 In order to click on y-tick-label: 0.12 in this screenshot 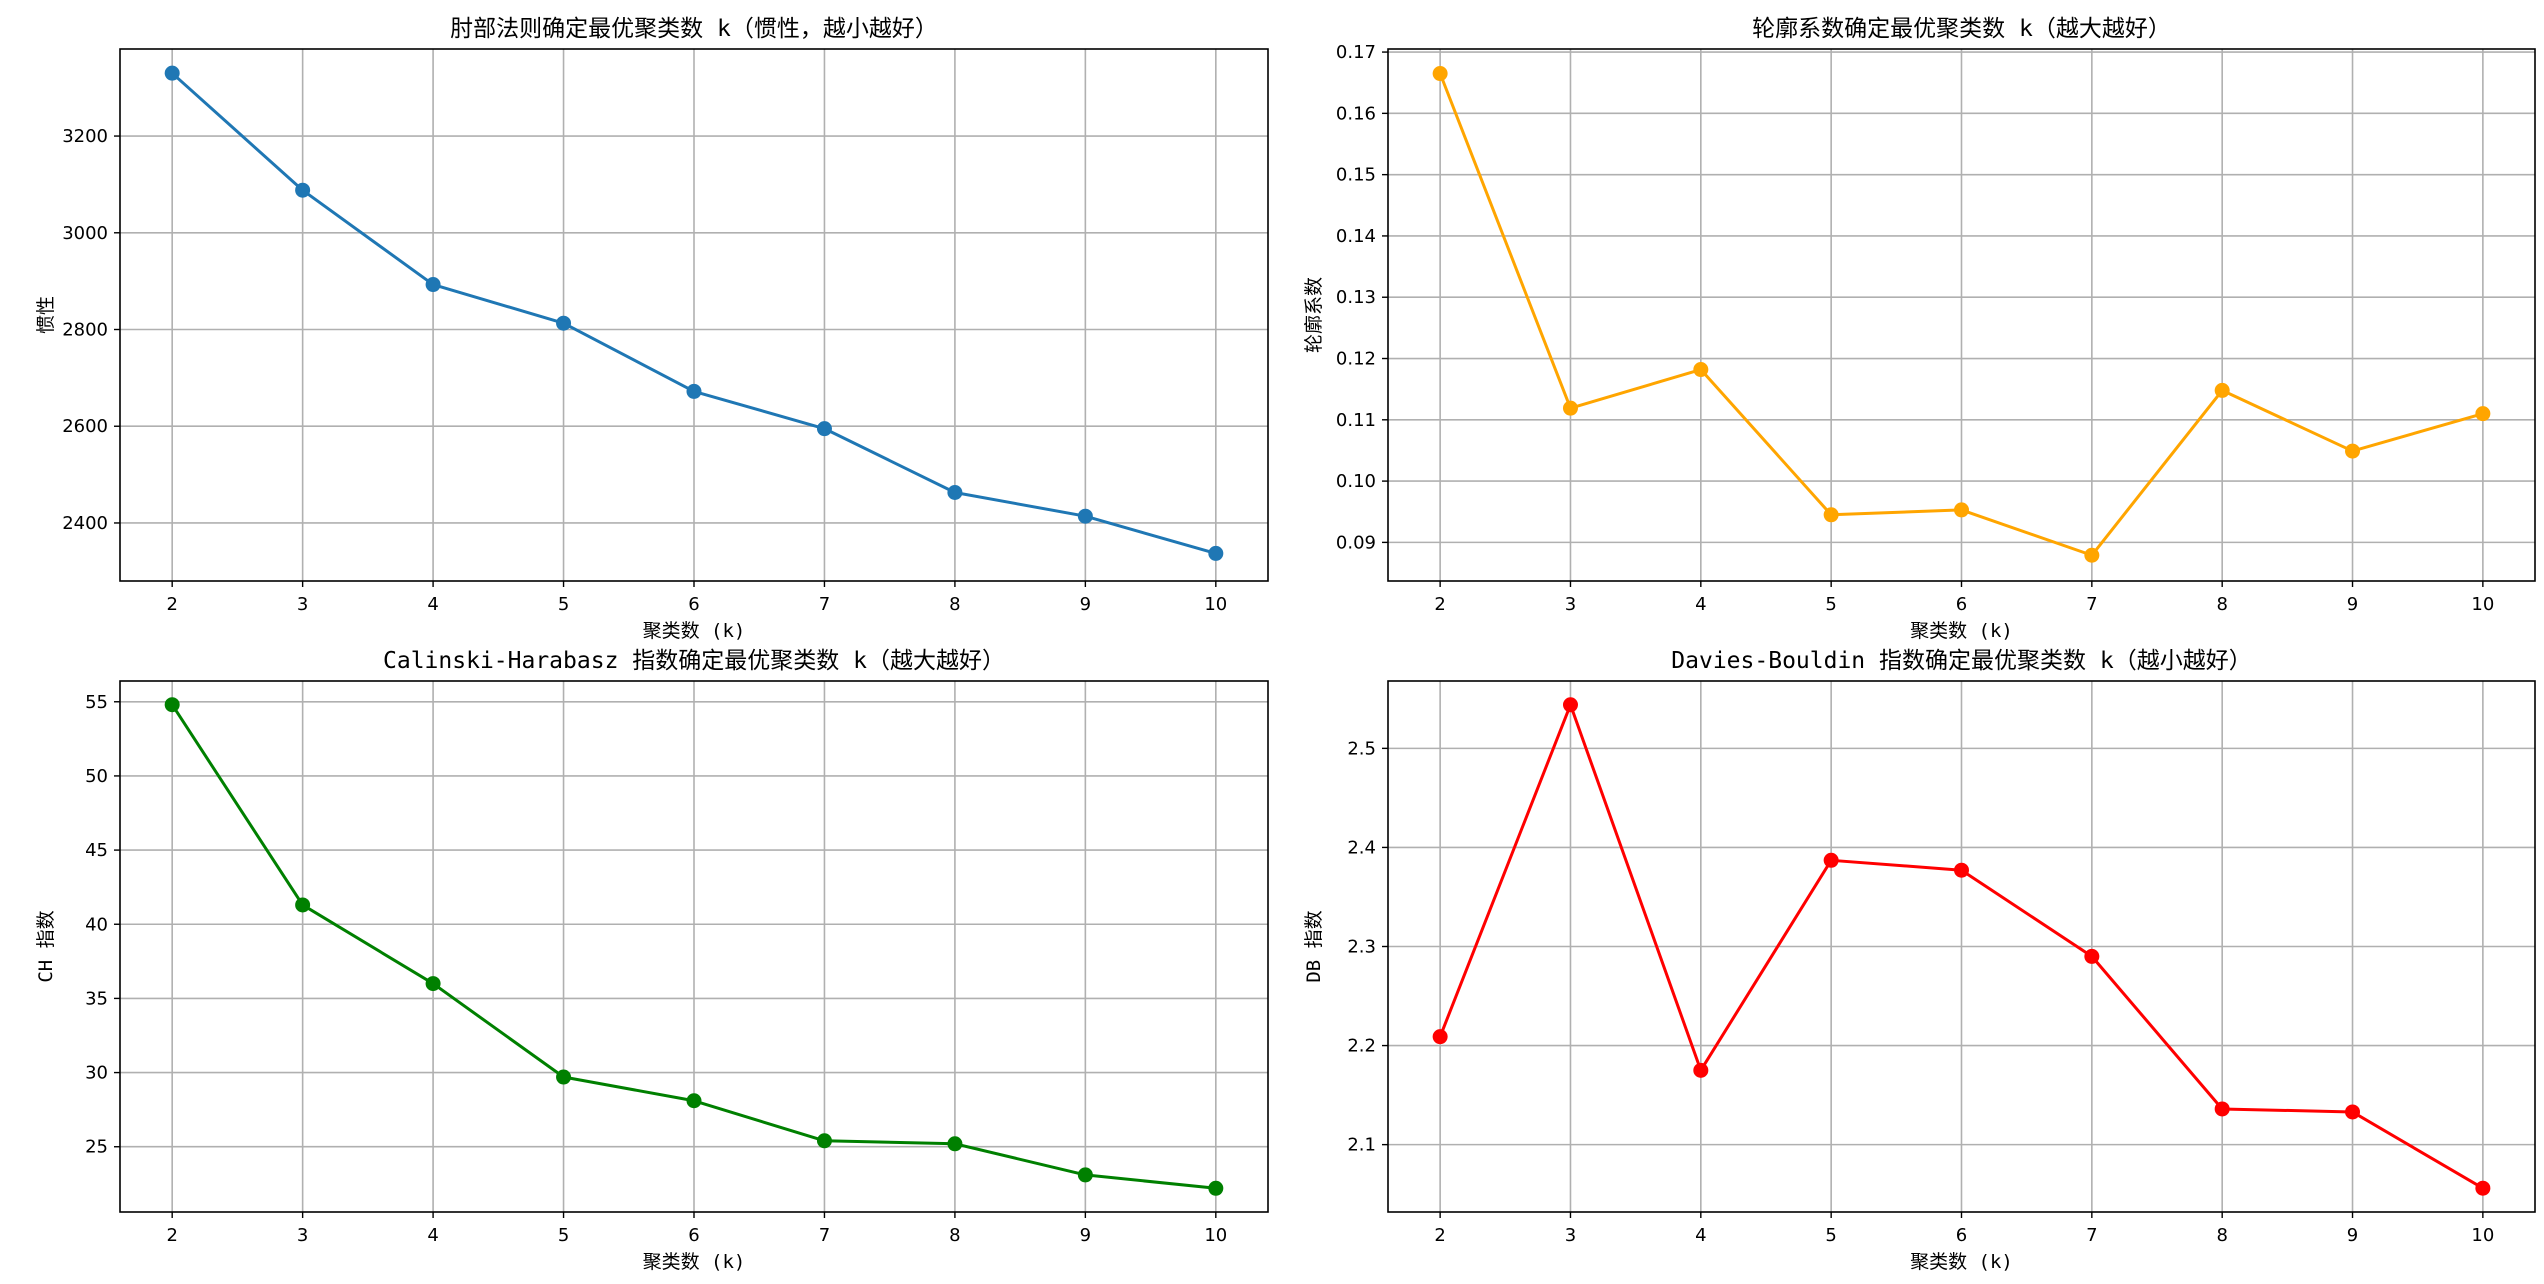, I will do `click(1356, 359)`.